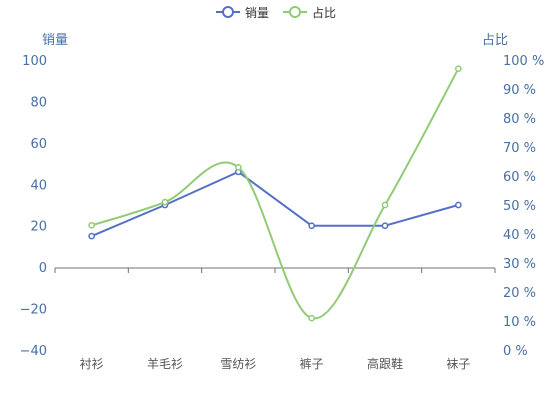 This screenshot has width=550, height=420. I want to click on x-category-label: 羊毛衫, so click(165, 363).